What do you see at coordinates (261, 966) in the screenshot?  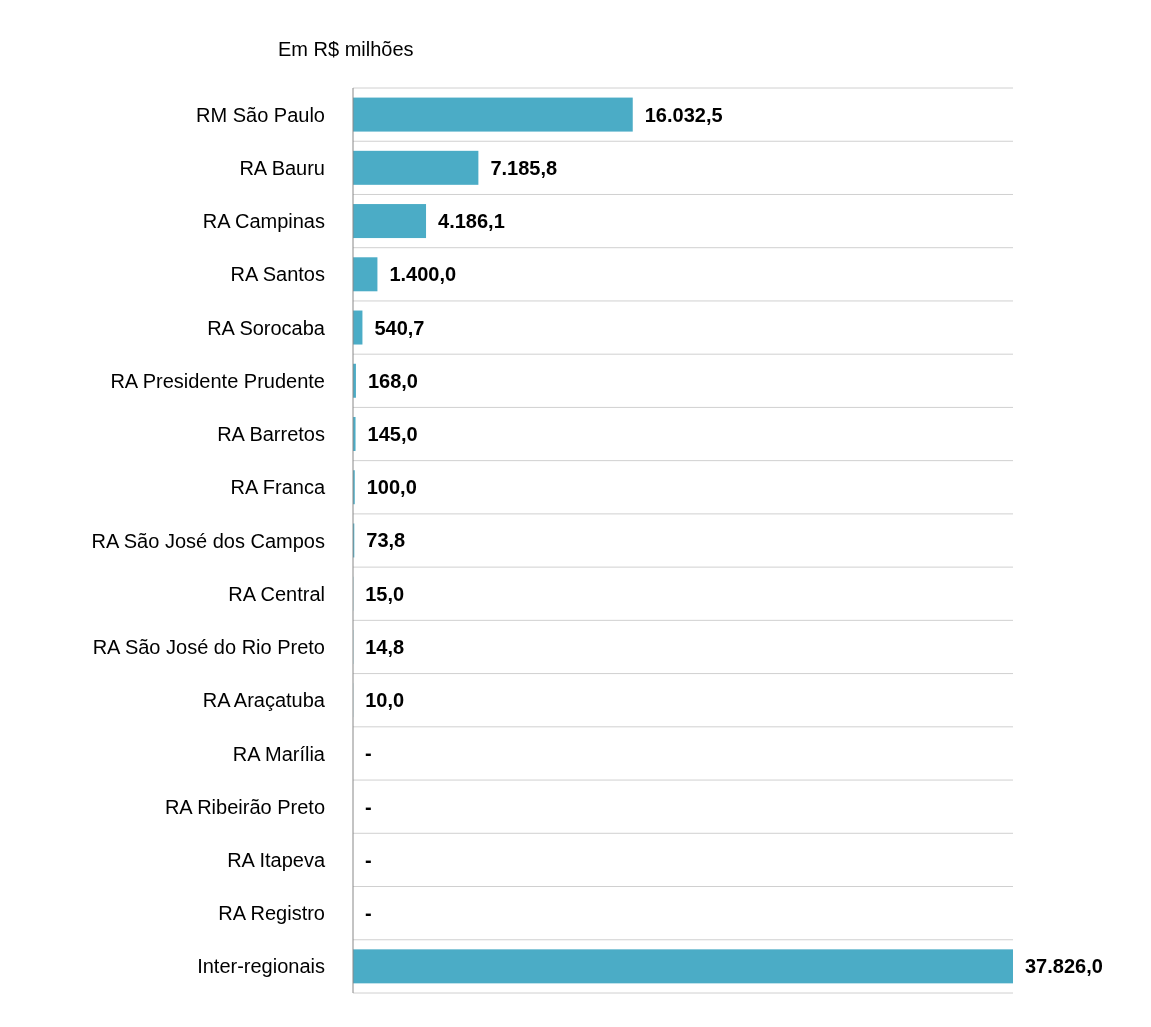 I see `y-tick-label: Inter-regionais` at bounding box center [261, 966].